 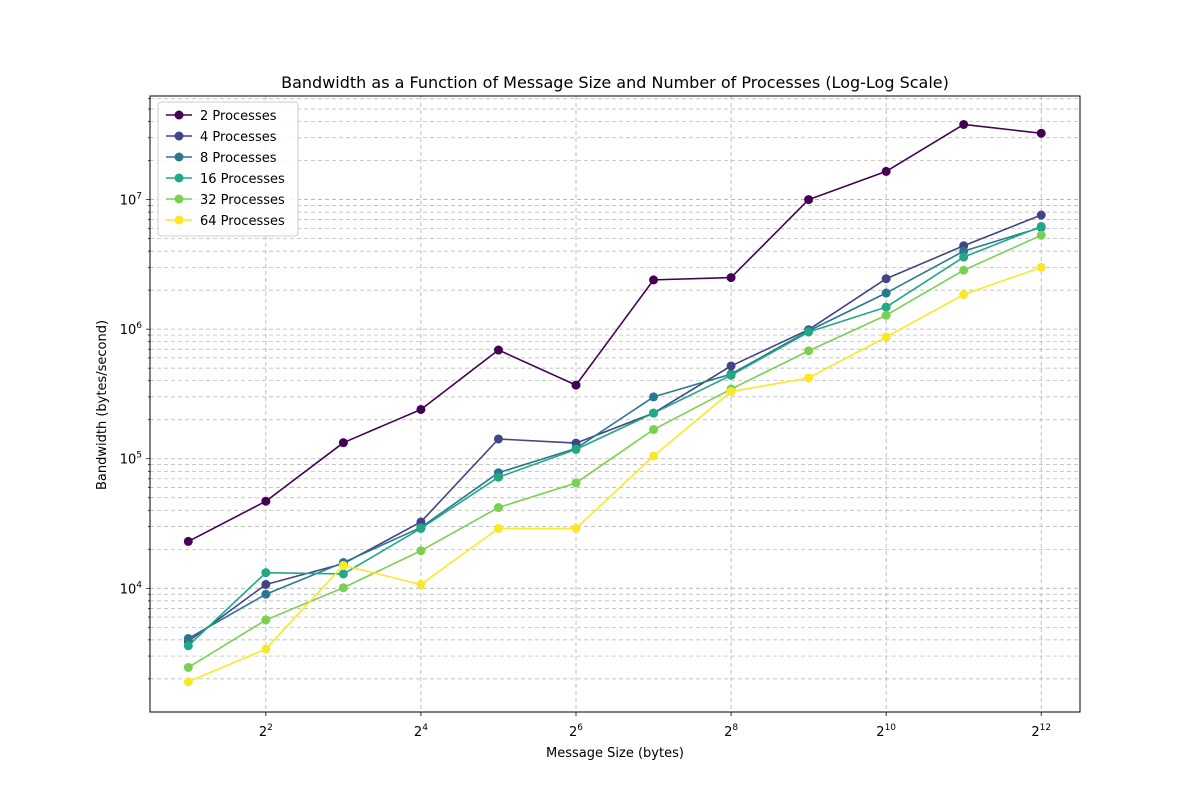 I want to click on x-tick-label: 26, so click(x=576, y=731).